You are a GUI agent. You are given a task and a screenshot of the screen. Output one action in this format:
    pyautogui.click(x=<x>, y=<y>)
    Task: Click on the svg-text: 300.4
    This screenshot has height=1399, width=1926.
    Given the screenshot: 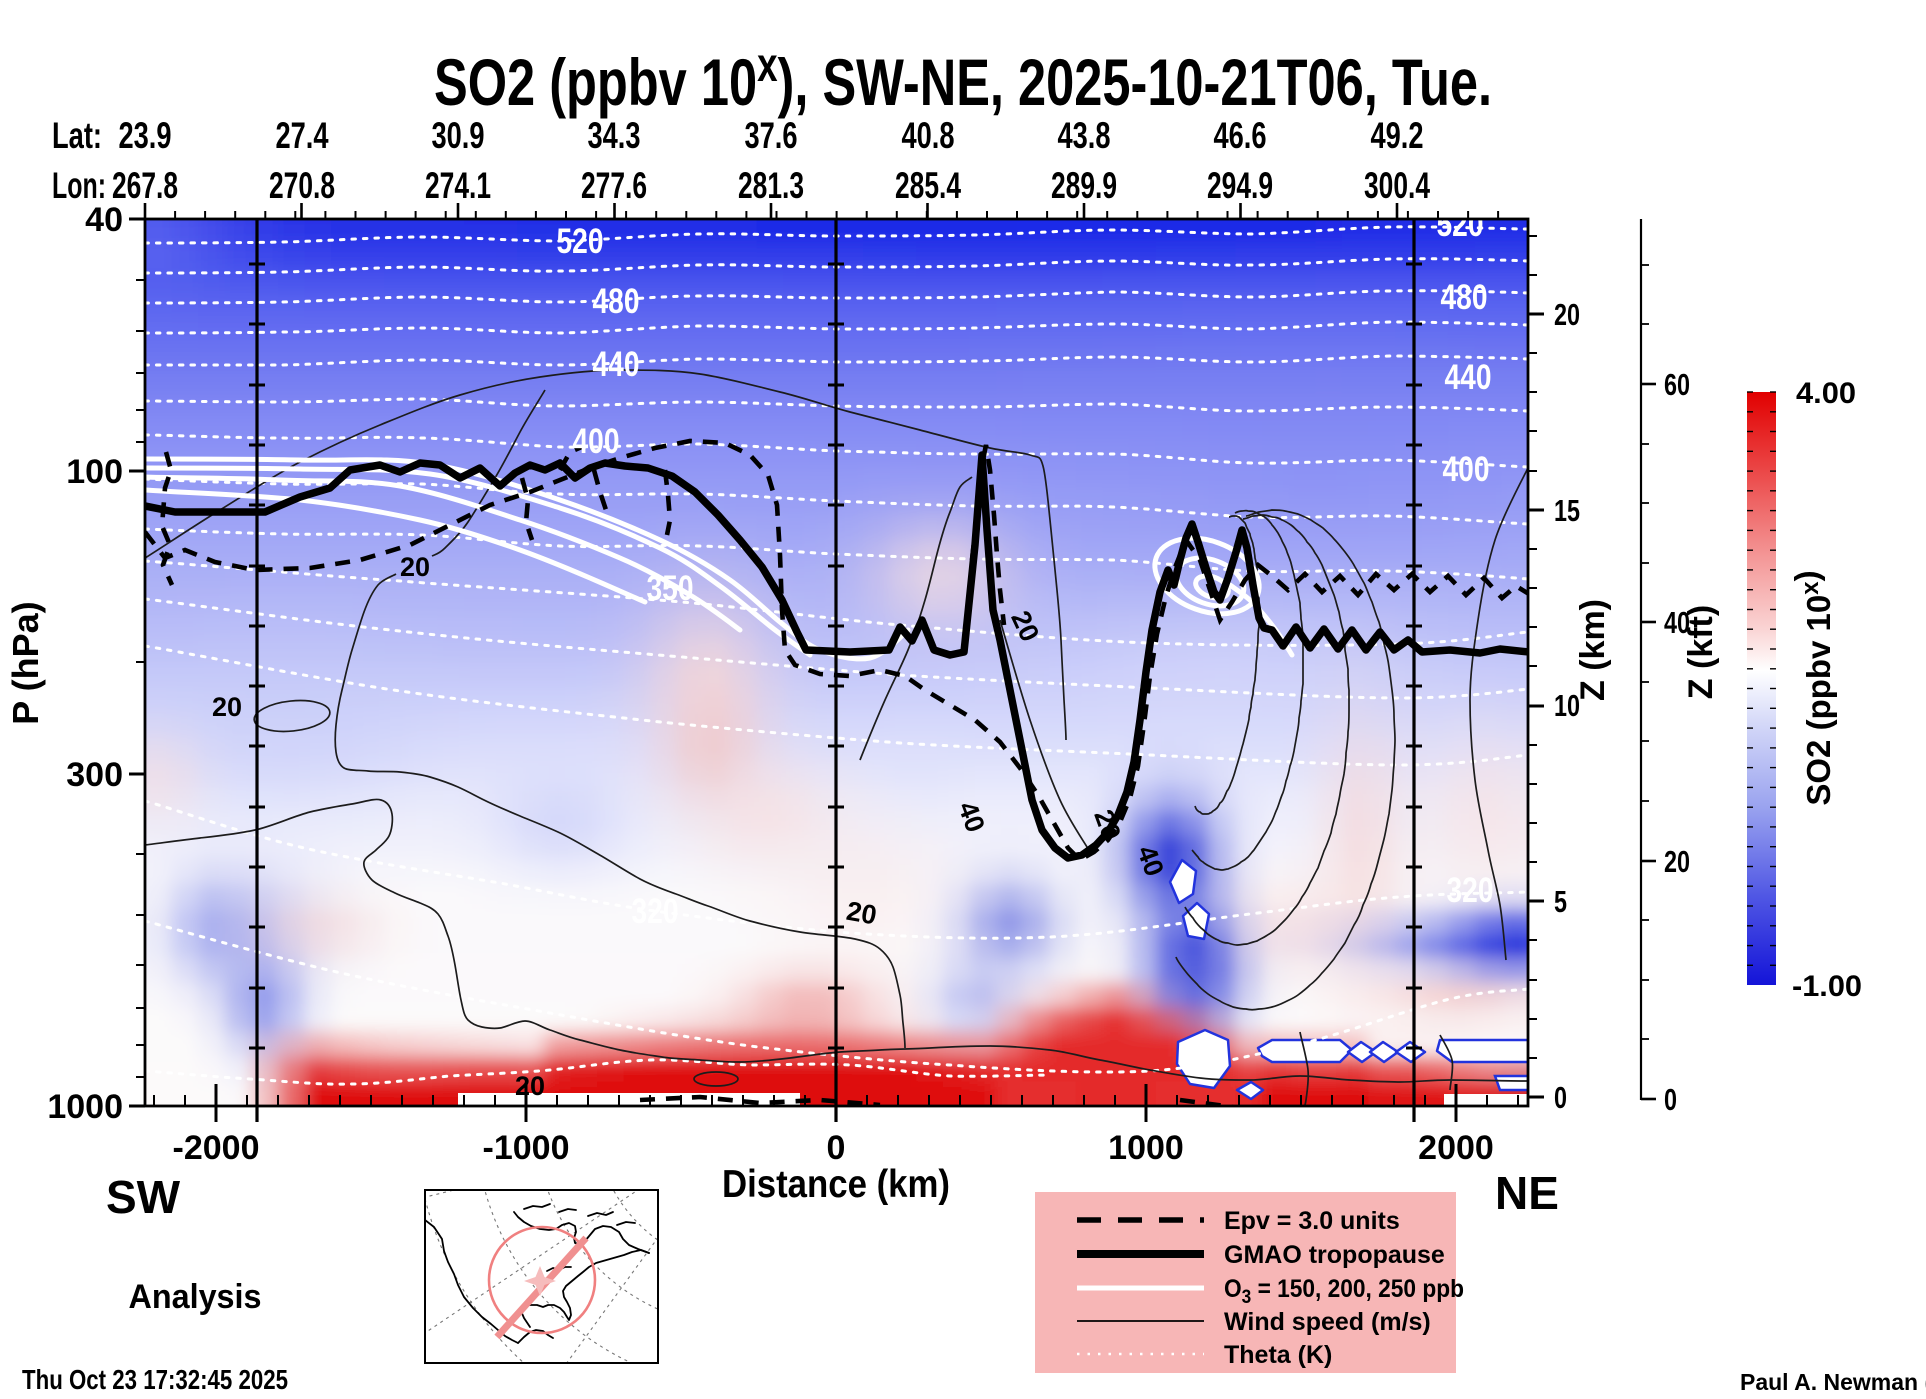 What is the action you would take?
    pyautogui.click(x=1397, y=185)
    